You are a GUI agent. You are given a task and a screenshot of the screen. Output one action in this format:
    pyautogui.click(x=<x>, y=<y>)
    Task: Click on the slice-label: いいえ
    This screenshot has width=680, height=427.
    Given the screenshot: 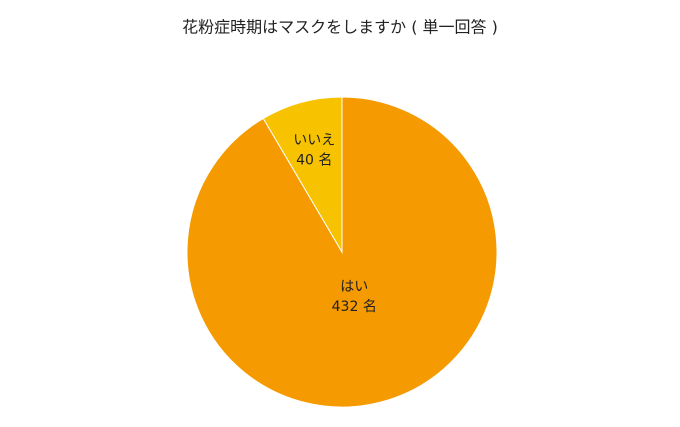 What is the action you would take?
    pyautogui.click(x=314, y=140)
    